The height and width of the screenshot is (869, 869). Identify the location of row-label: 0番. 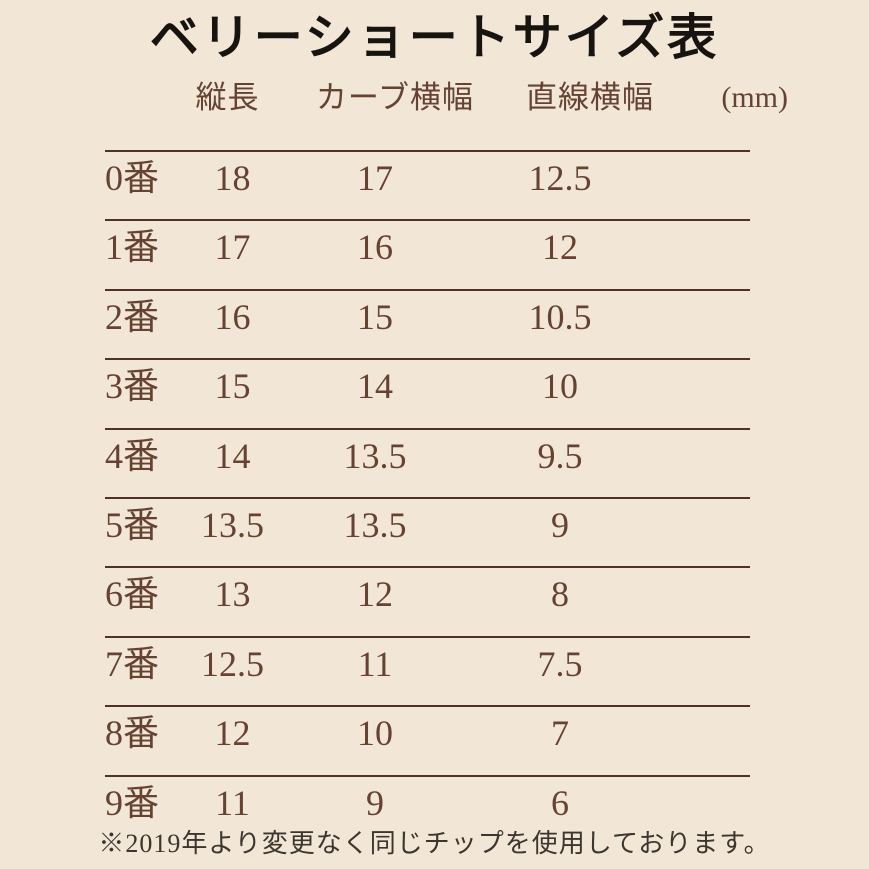
(132, 178).